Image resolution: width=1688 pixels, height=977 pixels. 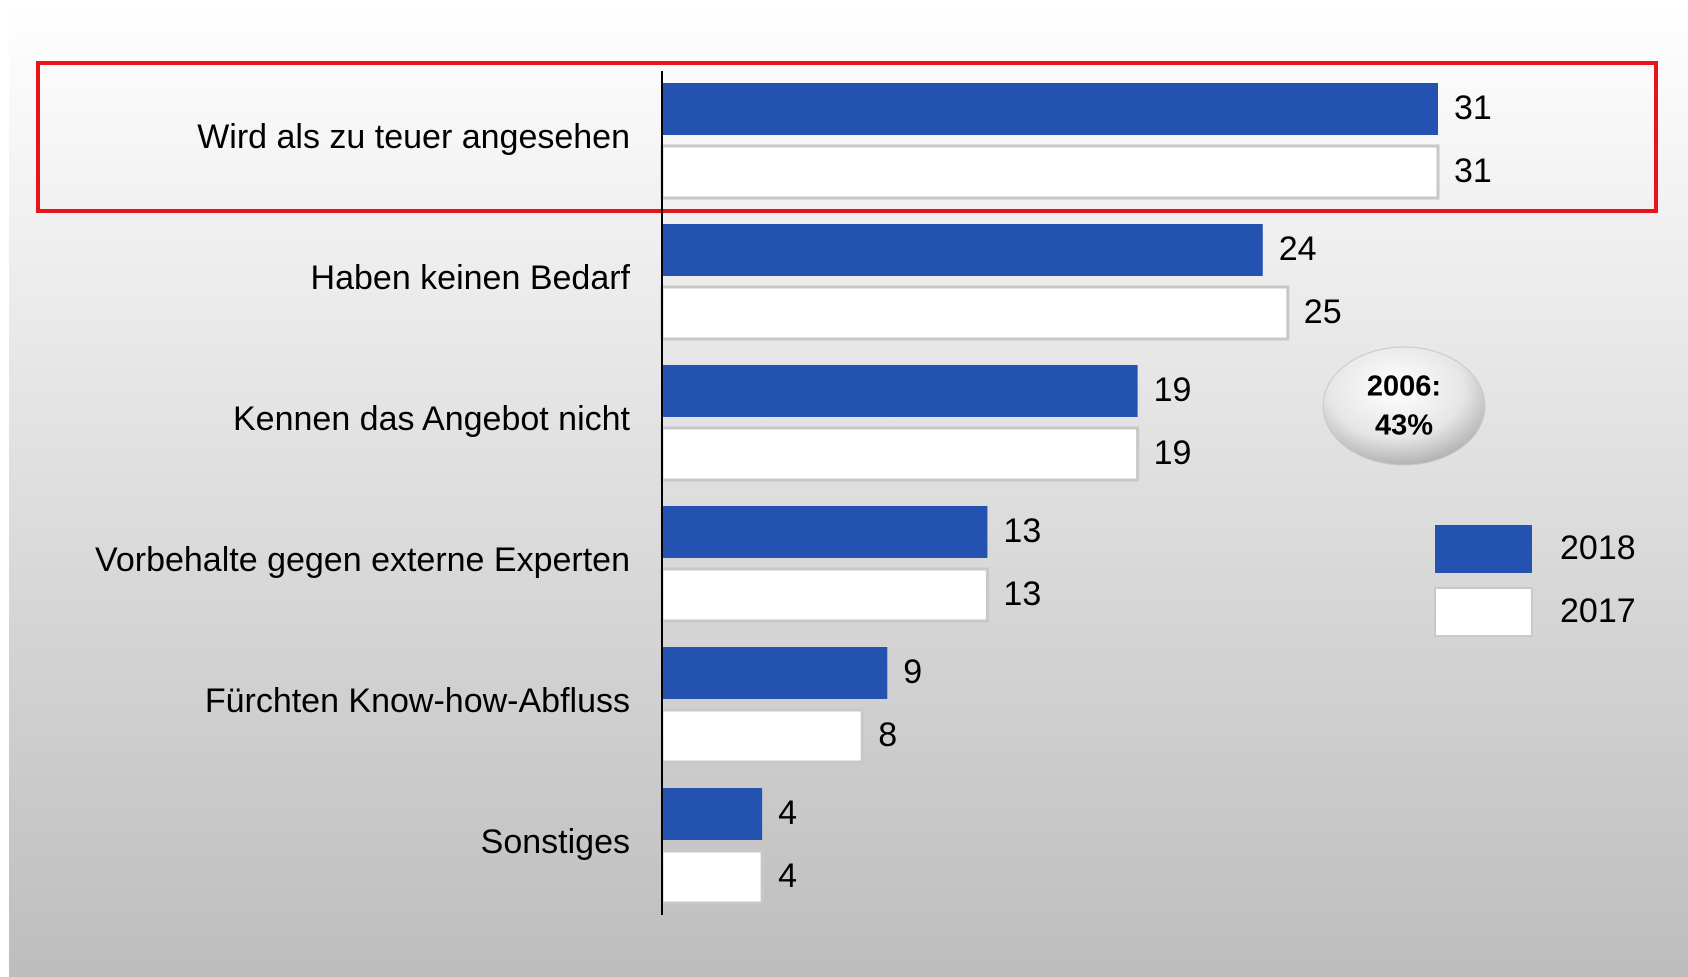 What do you see at coordinates (471, 278) in the screenshot?
I see `category-label: Haben keinen Bedarf` at bounding box center [471, 278].